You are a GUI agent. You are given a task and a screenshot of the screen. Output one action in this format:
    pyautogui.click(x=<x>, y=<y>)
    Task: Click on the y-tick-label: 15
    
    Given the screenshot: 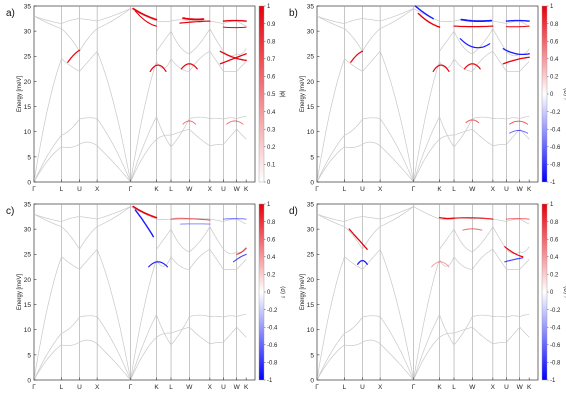 What is the action you would take?
    pyautogui.click(x=311, y=305)
    